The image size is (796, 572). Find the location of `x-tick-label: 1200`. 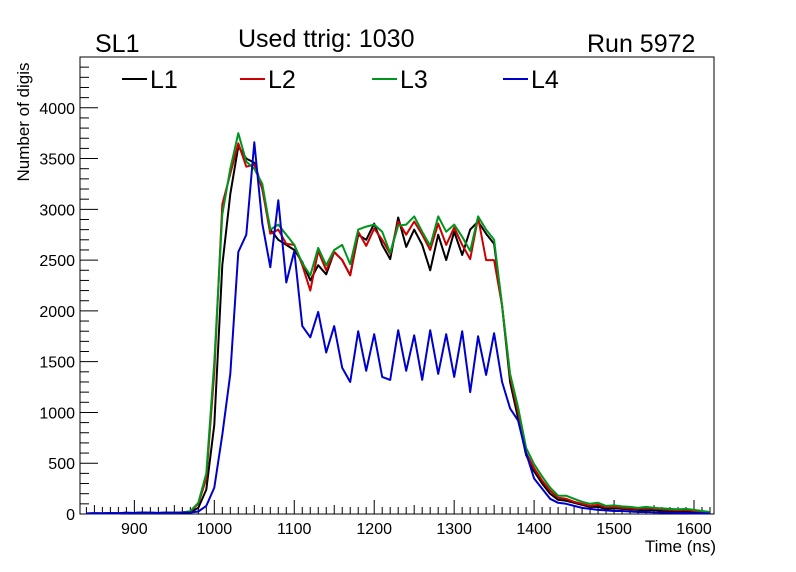

x-tick-label: 1200 is located at coordinates (374, 529).